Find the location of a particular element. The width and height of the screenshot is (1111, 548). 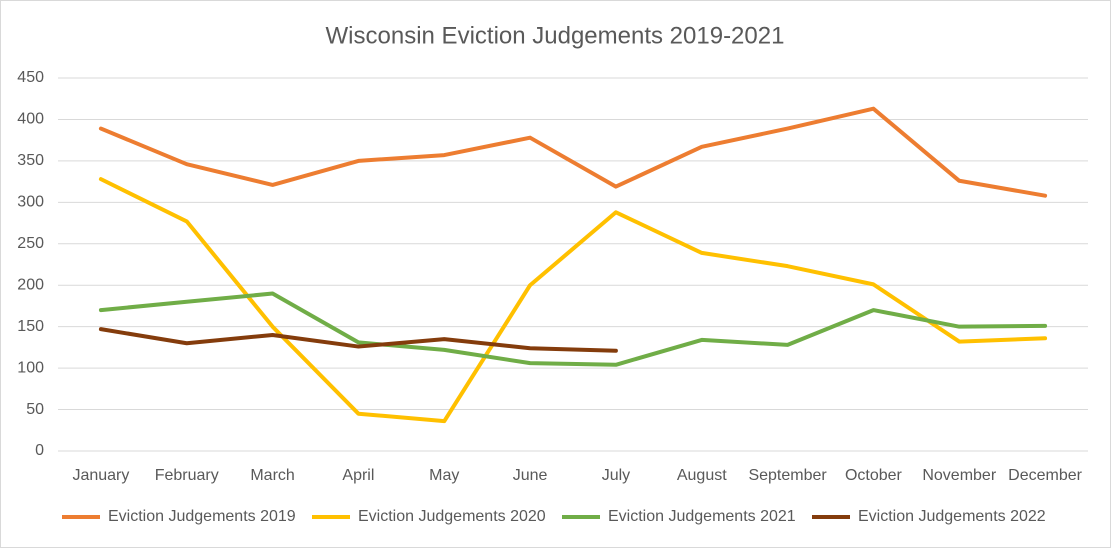

legend-label: Eviction Judgements 2019 is located at coordinates (202, 516).